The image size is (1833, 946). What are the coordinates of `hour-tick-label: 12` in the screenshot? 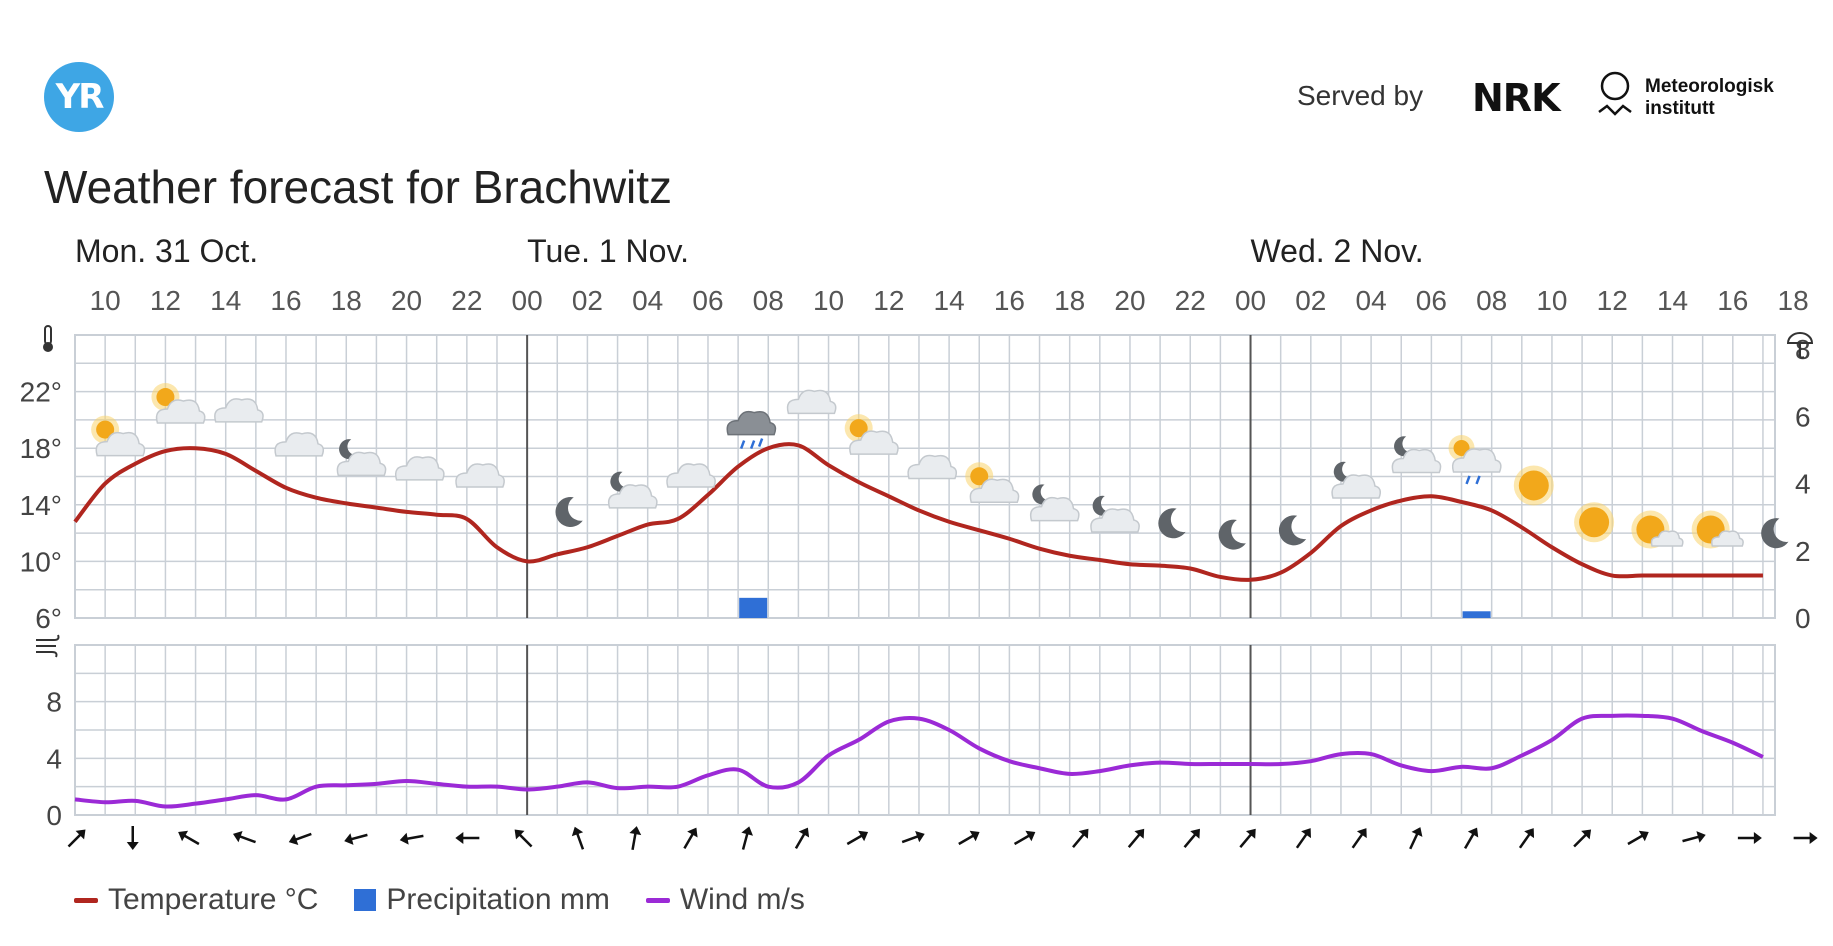 It's located at (165, 300).